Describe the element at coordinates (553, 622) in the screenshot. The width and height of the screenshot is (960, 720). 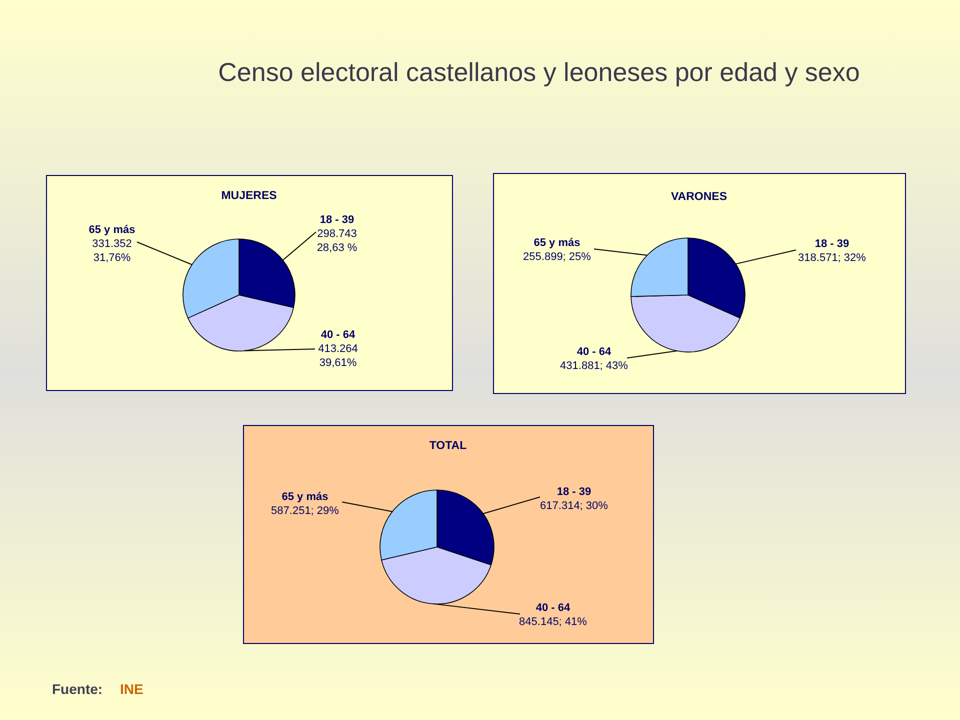
I see `data-label: 845.145; 41%` at that location.